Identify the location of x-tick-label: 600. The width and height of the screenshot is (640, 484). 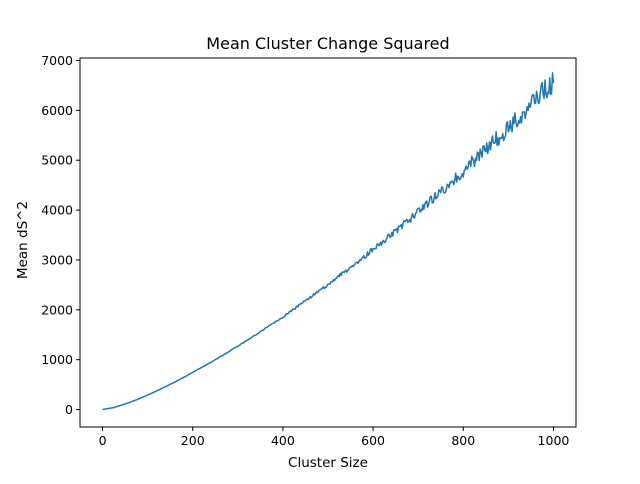
(373, 440).